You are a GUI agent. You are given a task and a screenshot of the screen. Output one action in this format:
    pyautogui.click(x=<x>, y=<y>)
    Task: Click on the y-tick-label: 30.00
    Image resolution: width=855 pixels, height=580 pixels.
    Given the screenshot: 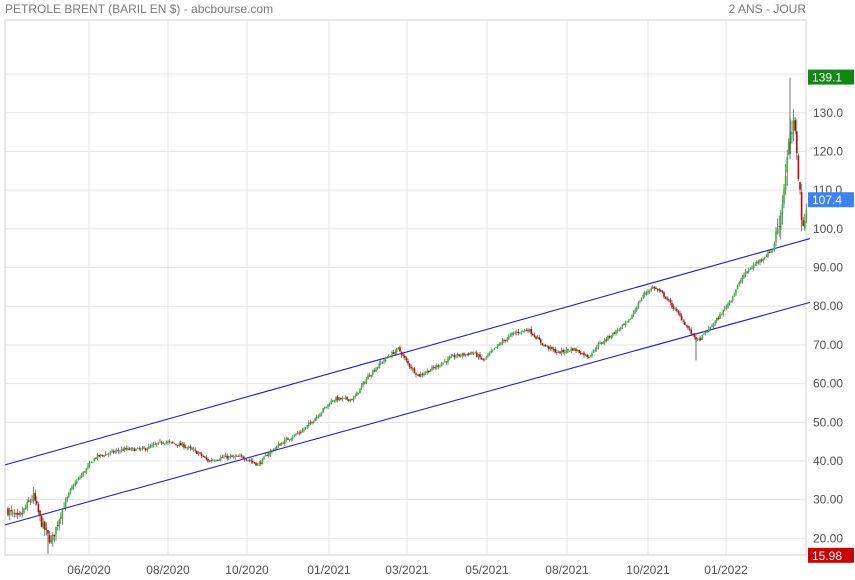 What is the action you would take?
    pyautogui.click(x=828, y=500)
    